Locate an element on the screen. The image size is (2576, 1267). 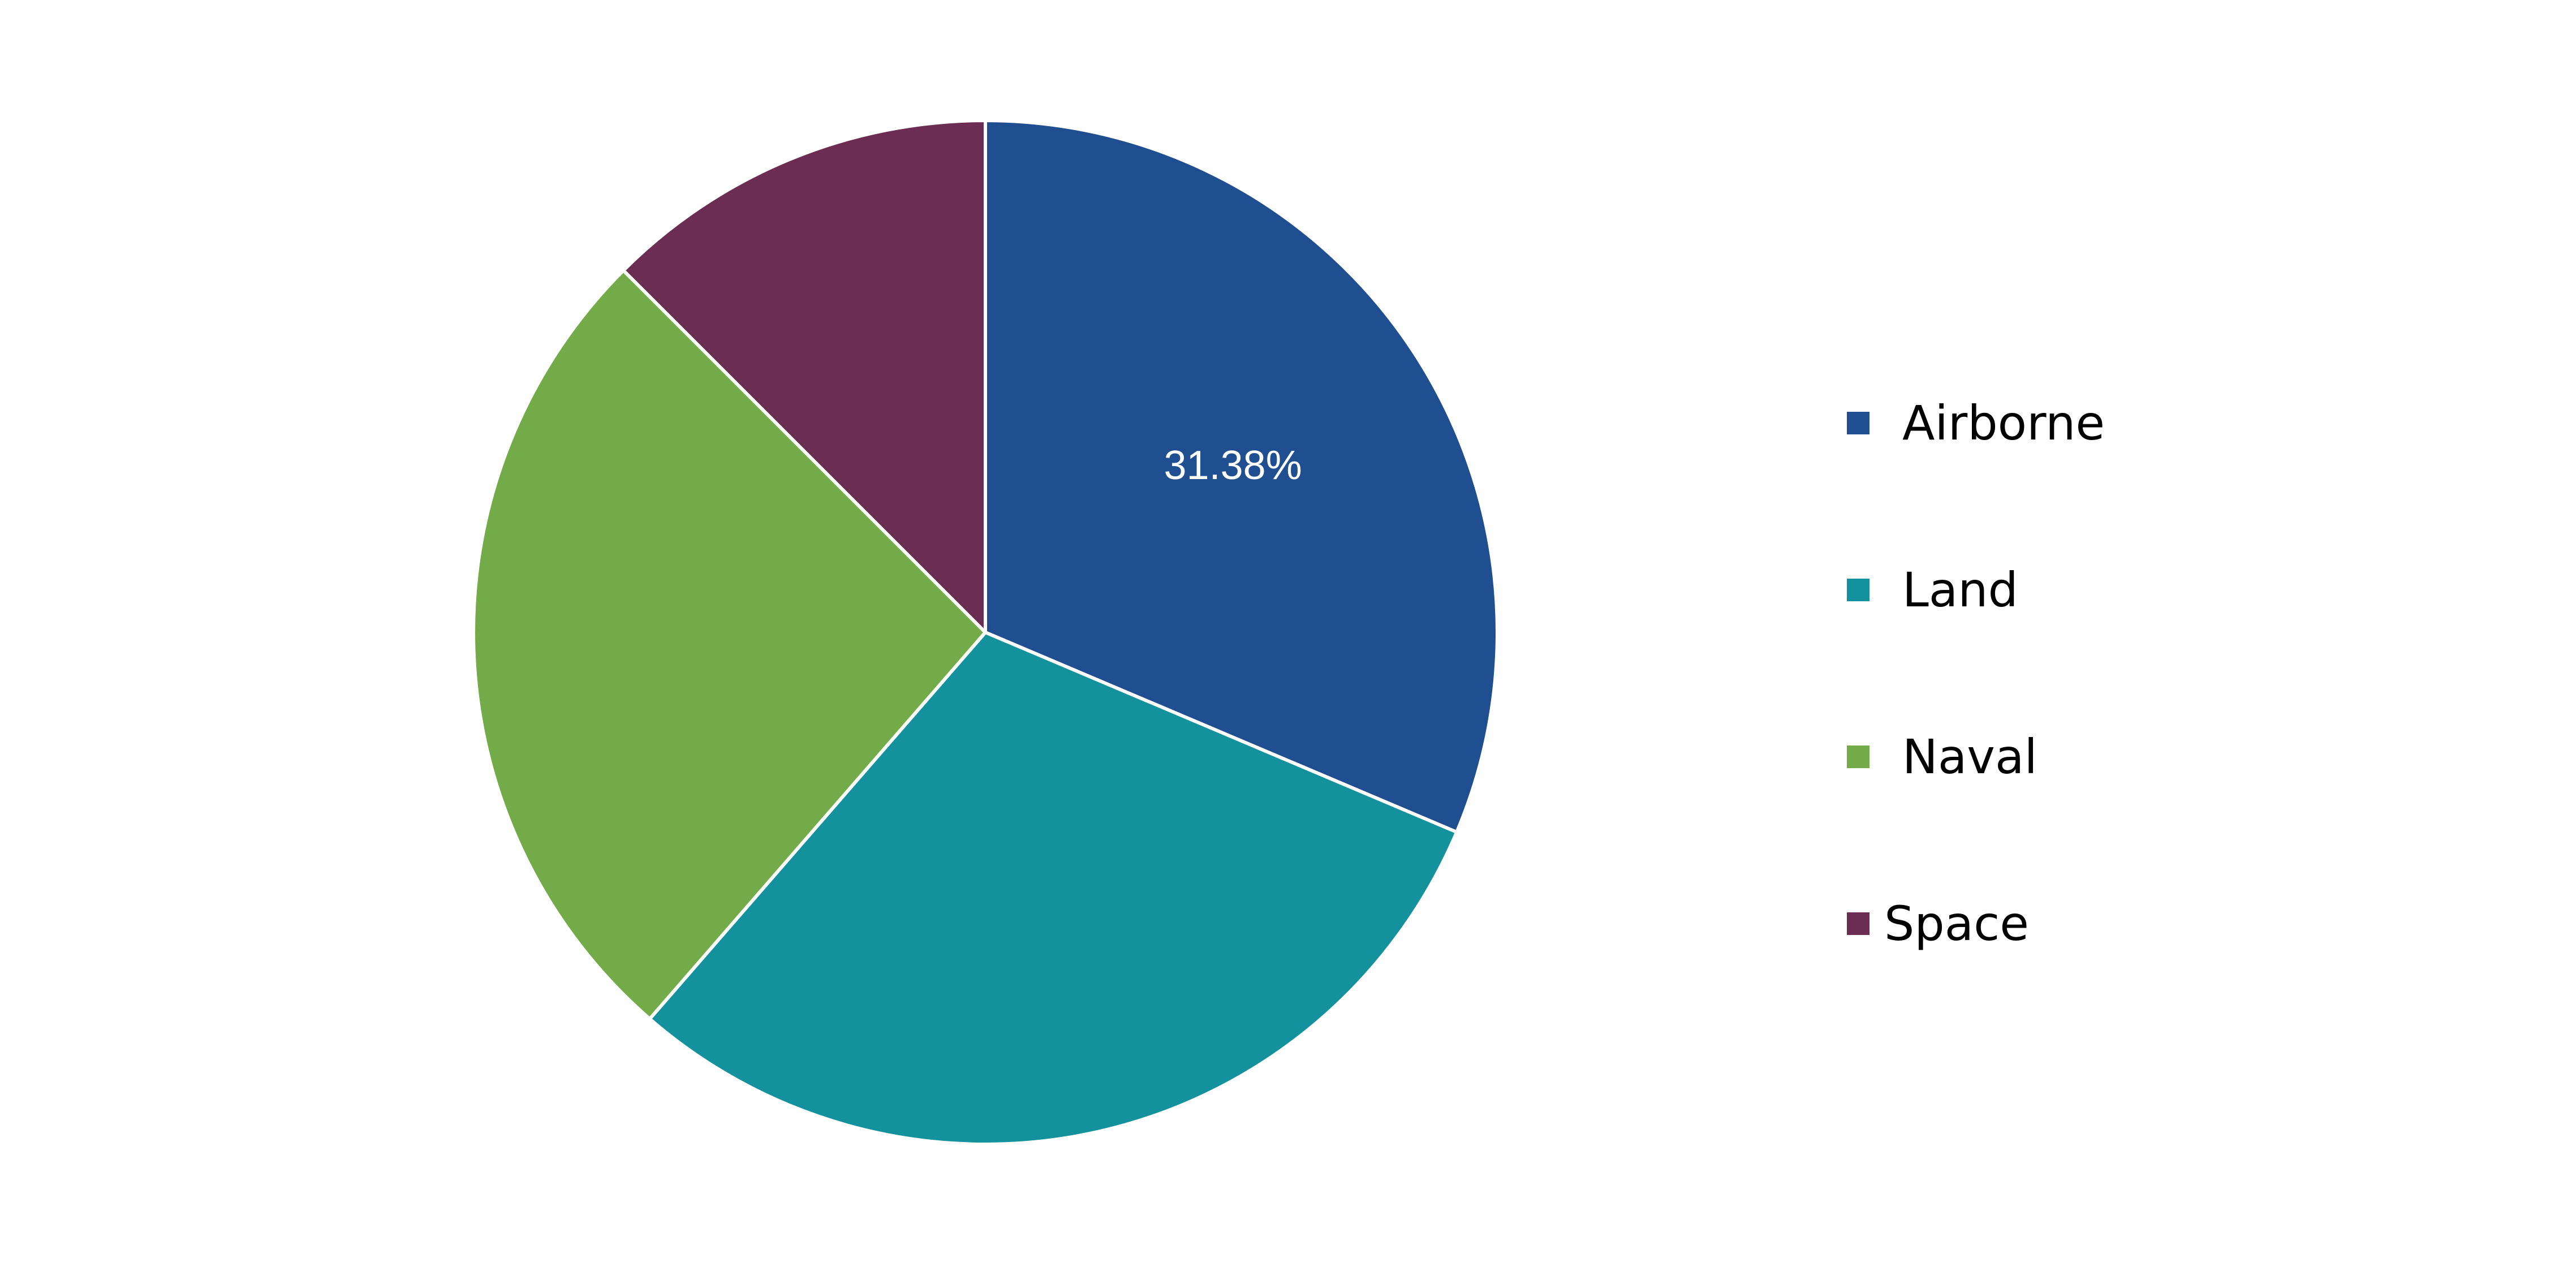
legend-label-airborne: Airborne is located at coordinates (2003, 423).